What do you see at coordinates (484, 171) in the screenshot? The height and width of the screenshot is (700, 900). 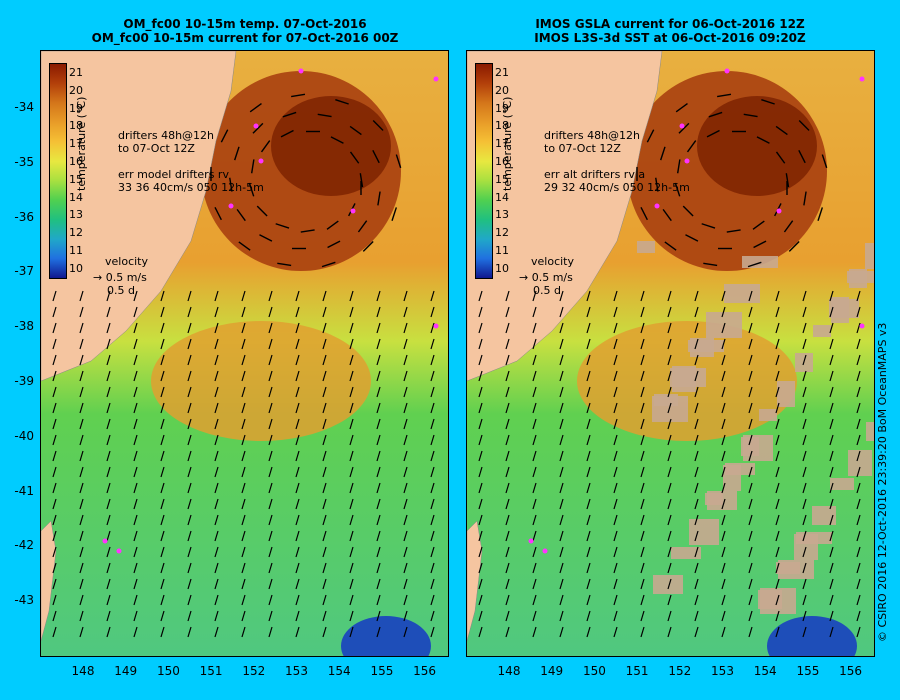 I see `colorbar` at bounding box center [484, 171].